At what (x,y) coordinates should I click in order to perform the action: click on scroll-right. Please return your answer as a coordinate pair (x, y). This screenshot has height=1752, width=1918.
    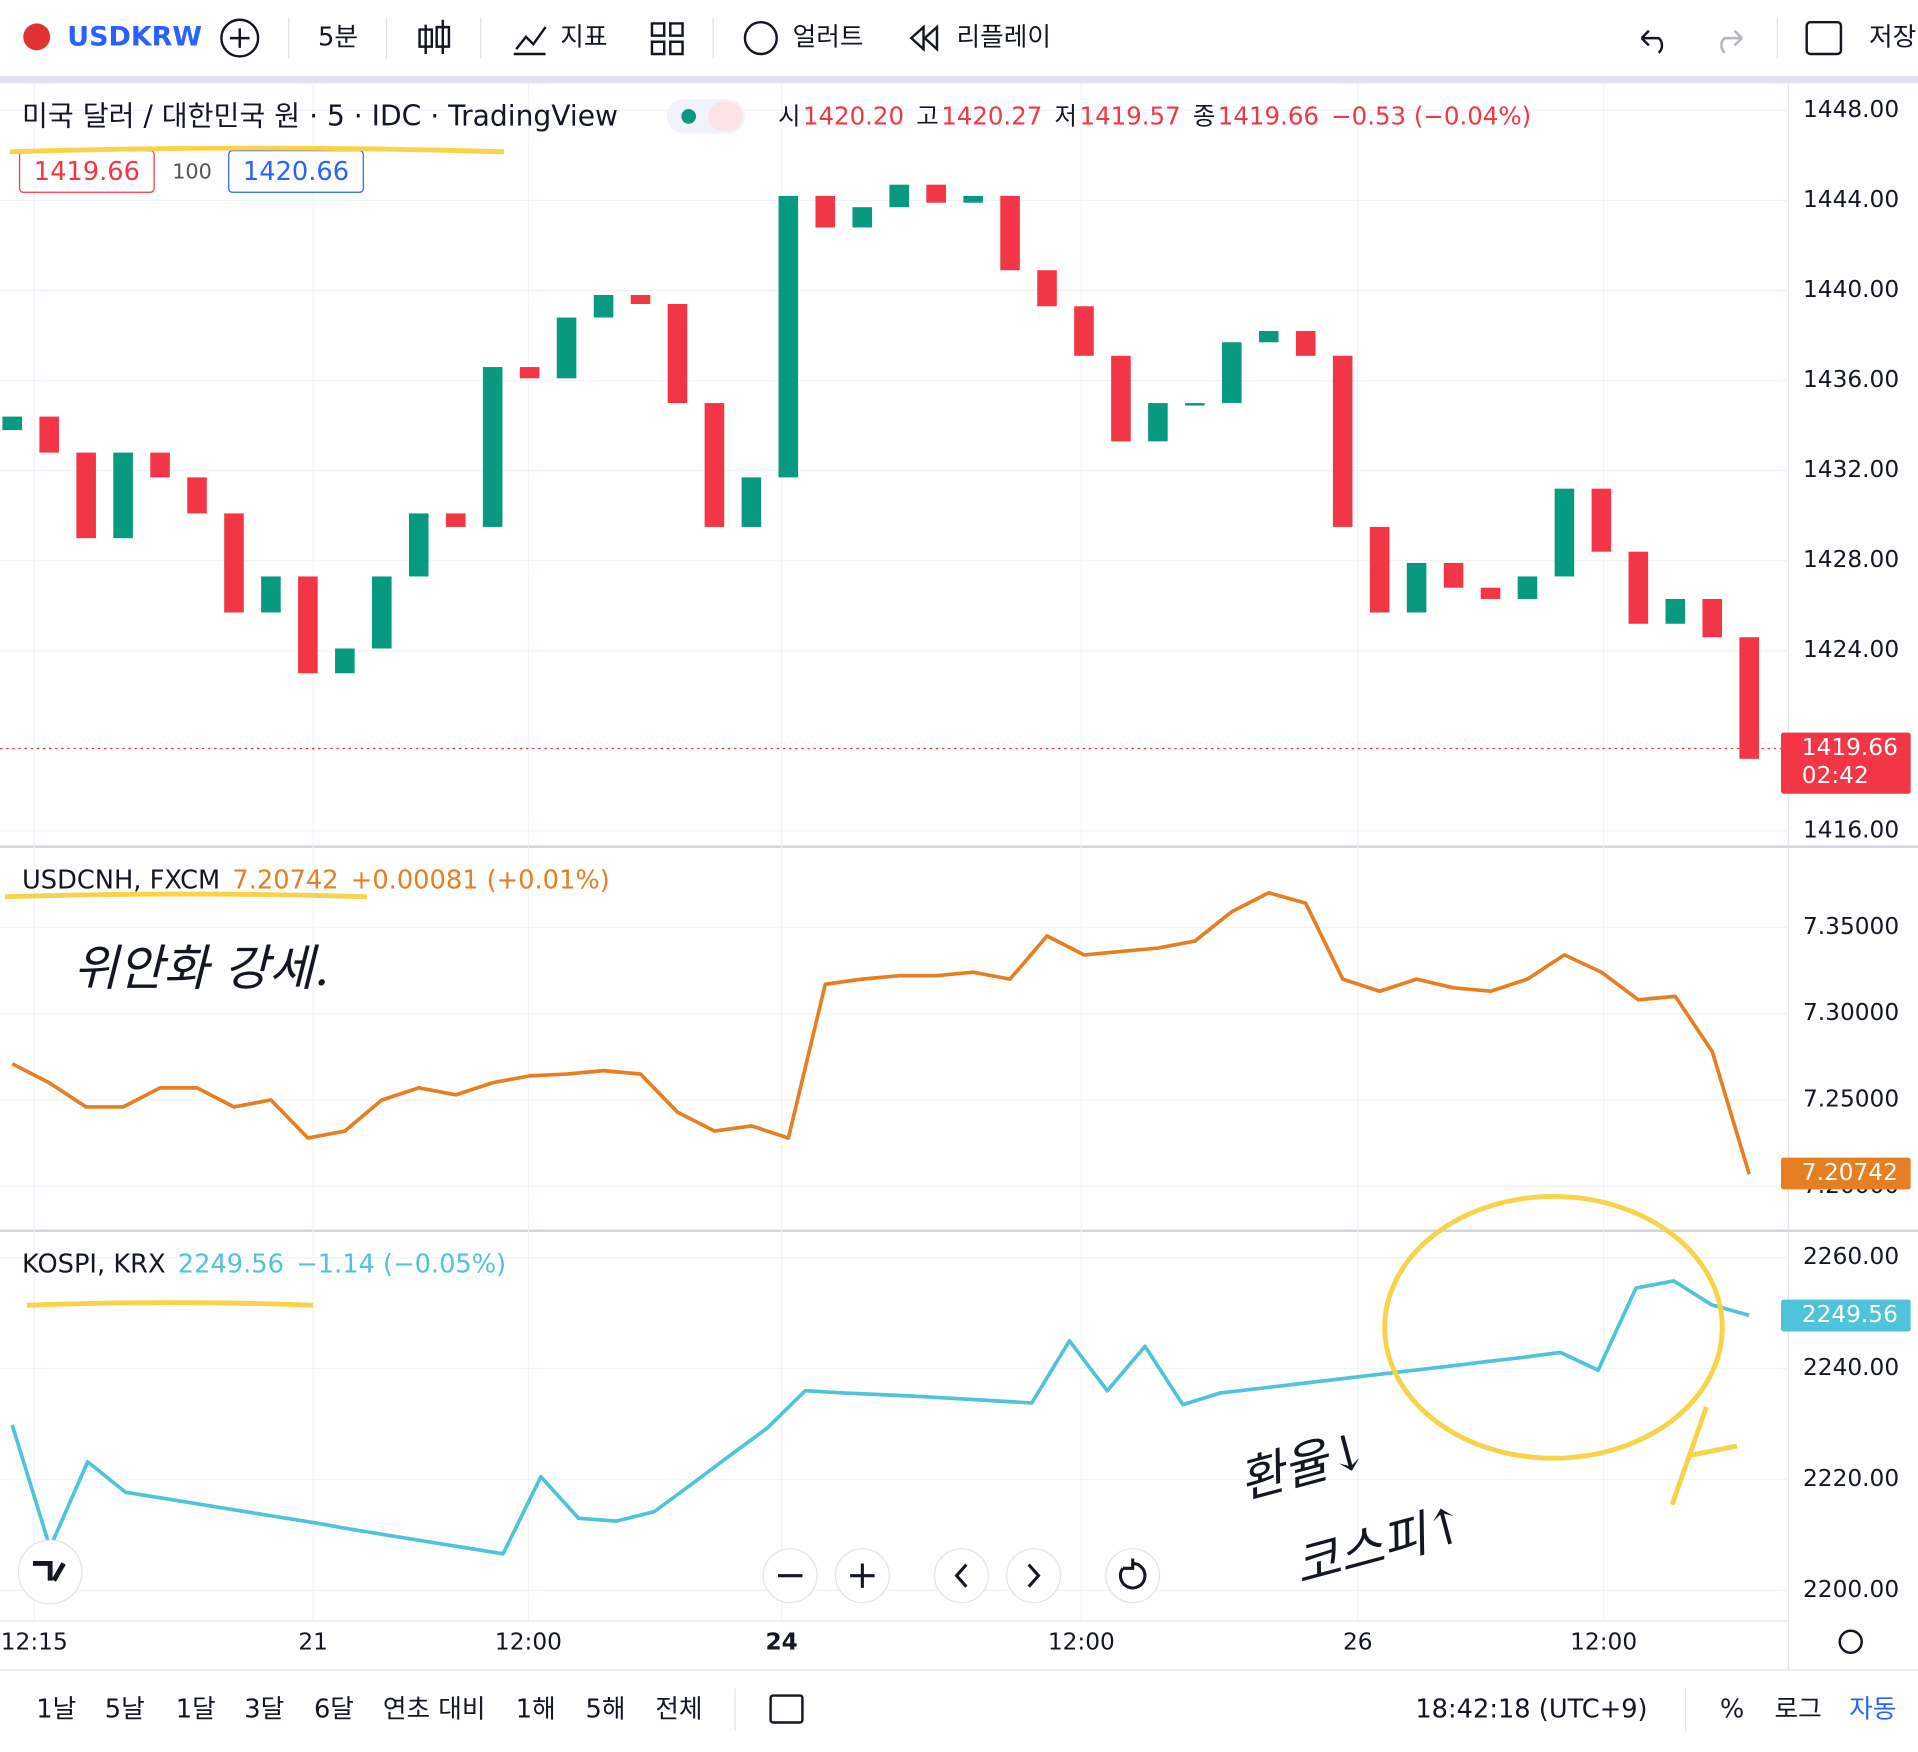
    Looking at the image, I should click on (1034, 1576).